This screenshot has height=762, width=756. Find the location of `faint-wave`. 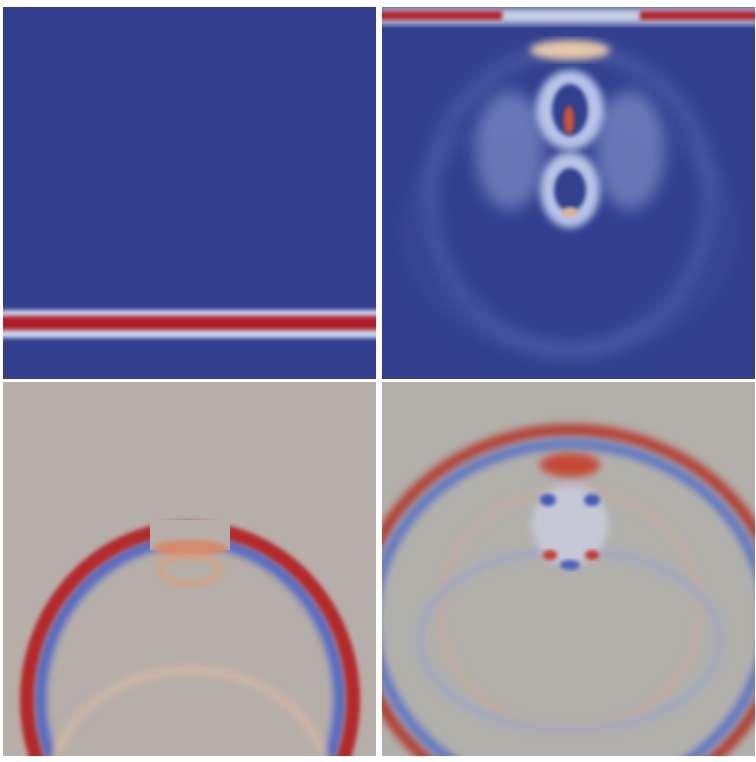

faint-wave is located at coordinates (190, 711).